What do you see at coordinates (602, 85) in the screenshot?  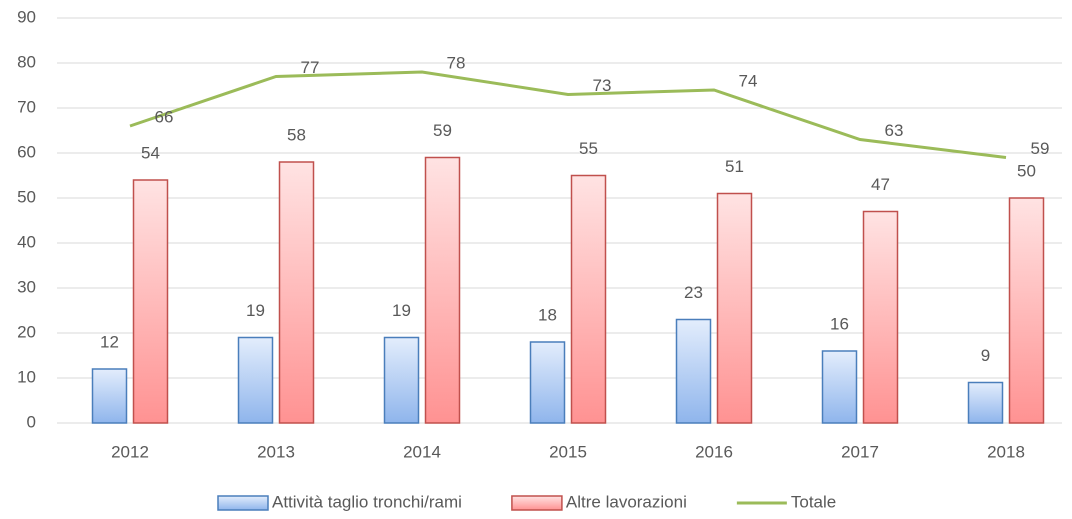 I see `line-label: 73` at bounding box center [602, 85].